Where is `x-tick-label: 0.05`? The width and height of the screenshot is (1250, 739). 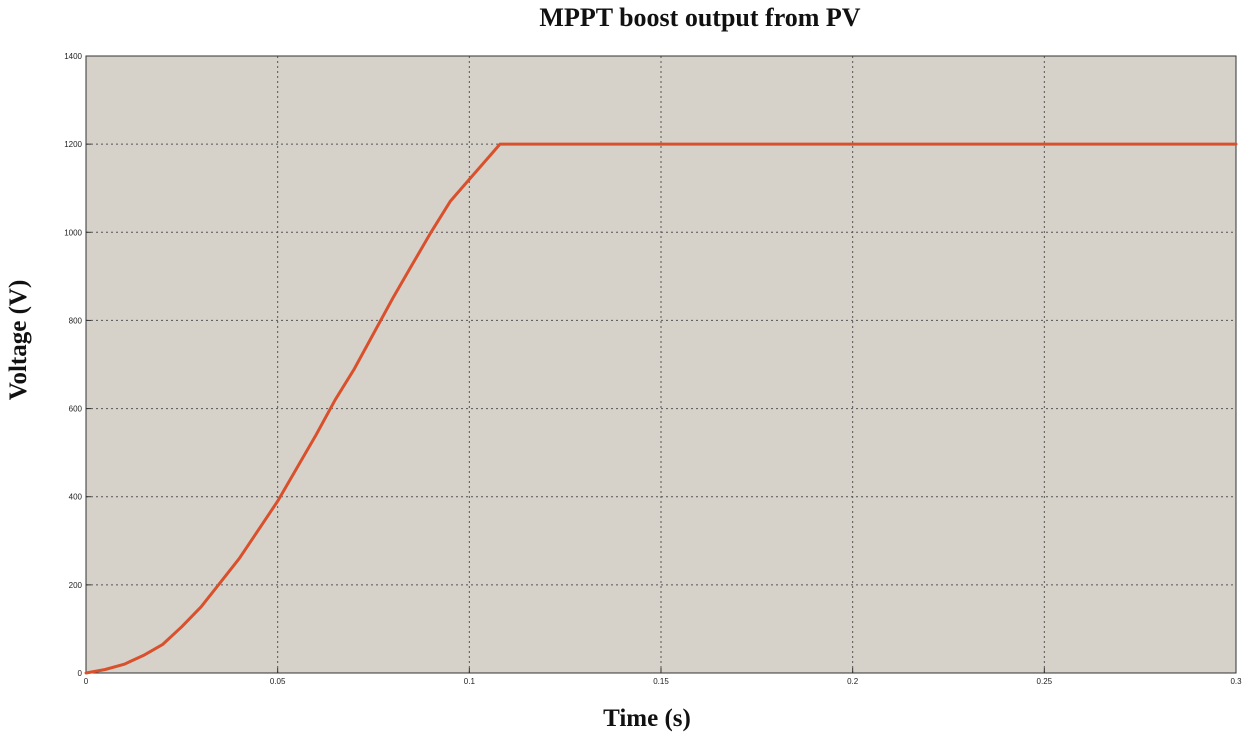
x-tick-label: 0.05 is located at coordinates (278, 681).